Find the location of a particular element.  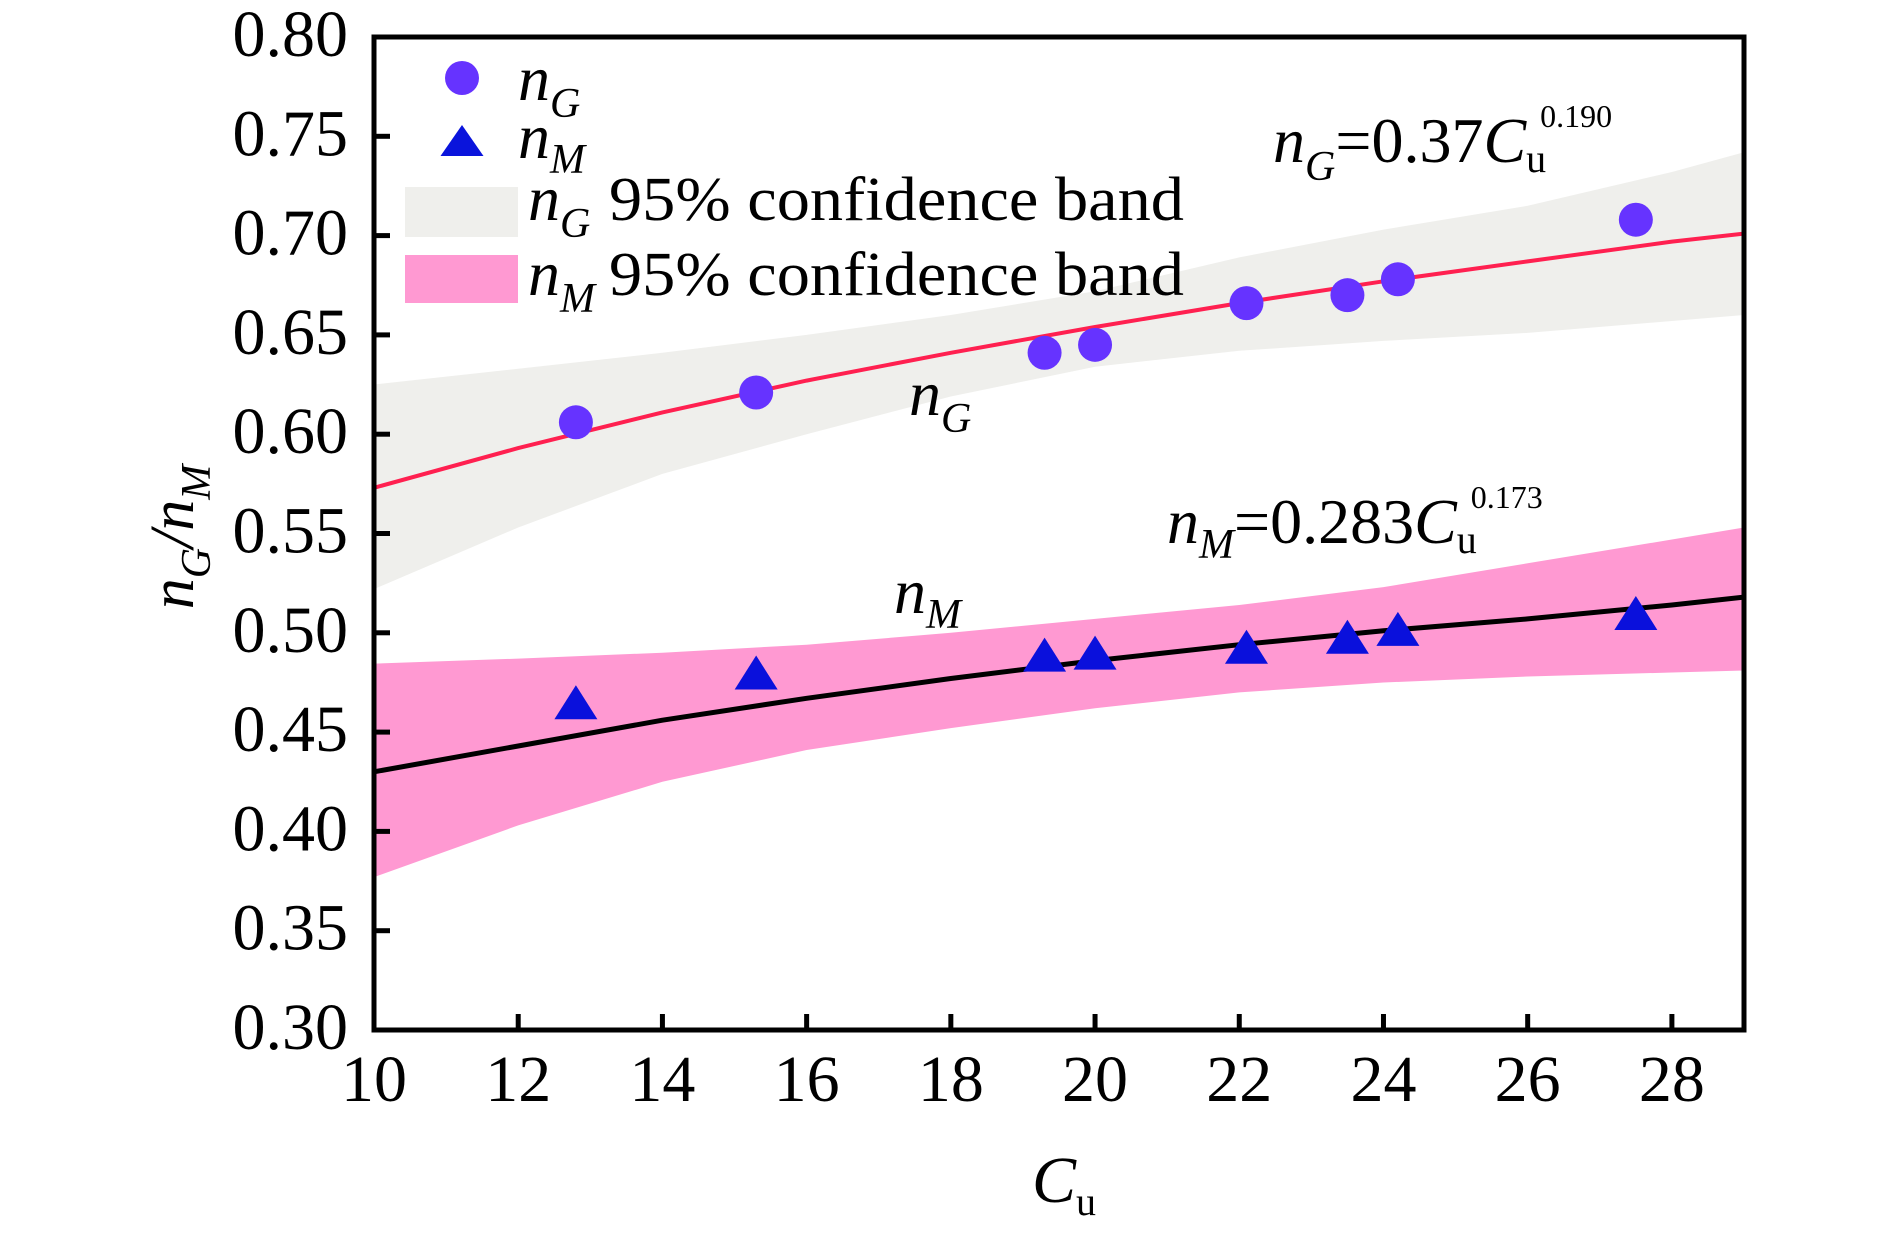

formula-nm-rhs: =0.283 is located at coordinates (1324, 521).